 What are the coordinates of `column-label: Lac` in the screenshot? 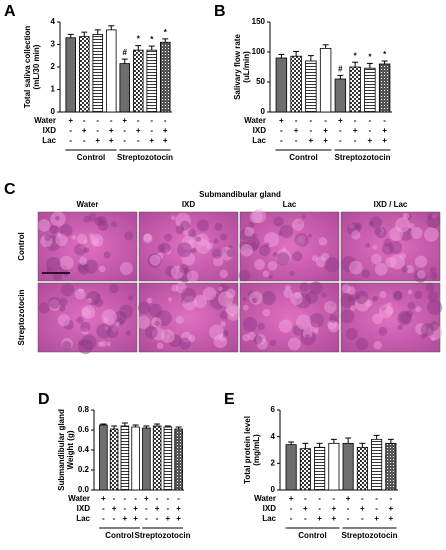 It's located at (290, 204).